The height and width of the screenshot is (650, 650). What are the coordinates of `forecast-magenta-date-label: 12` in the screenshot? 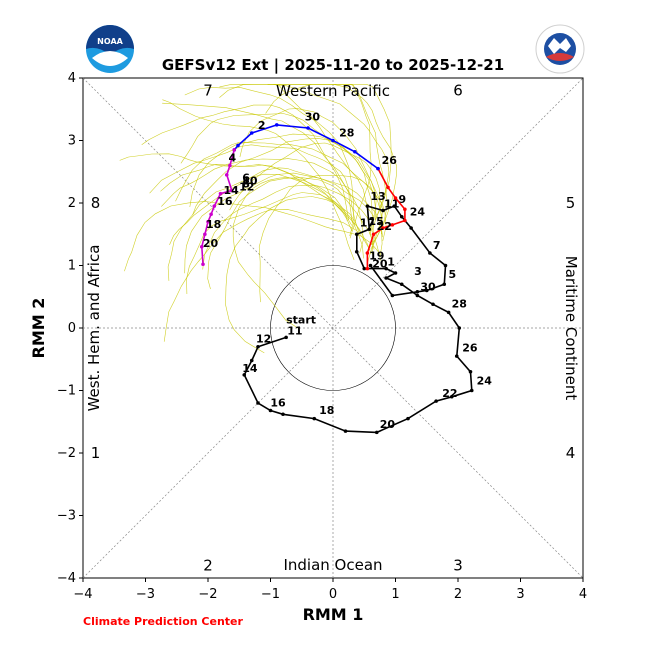 It's located at (246, 187).